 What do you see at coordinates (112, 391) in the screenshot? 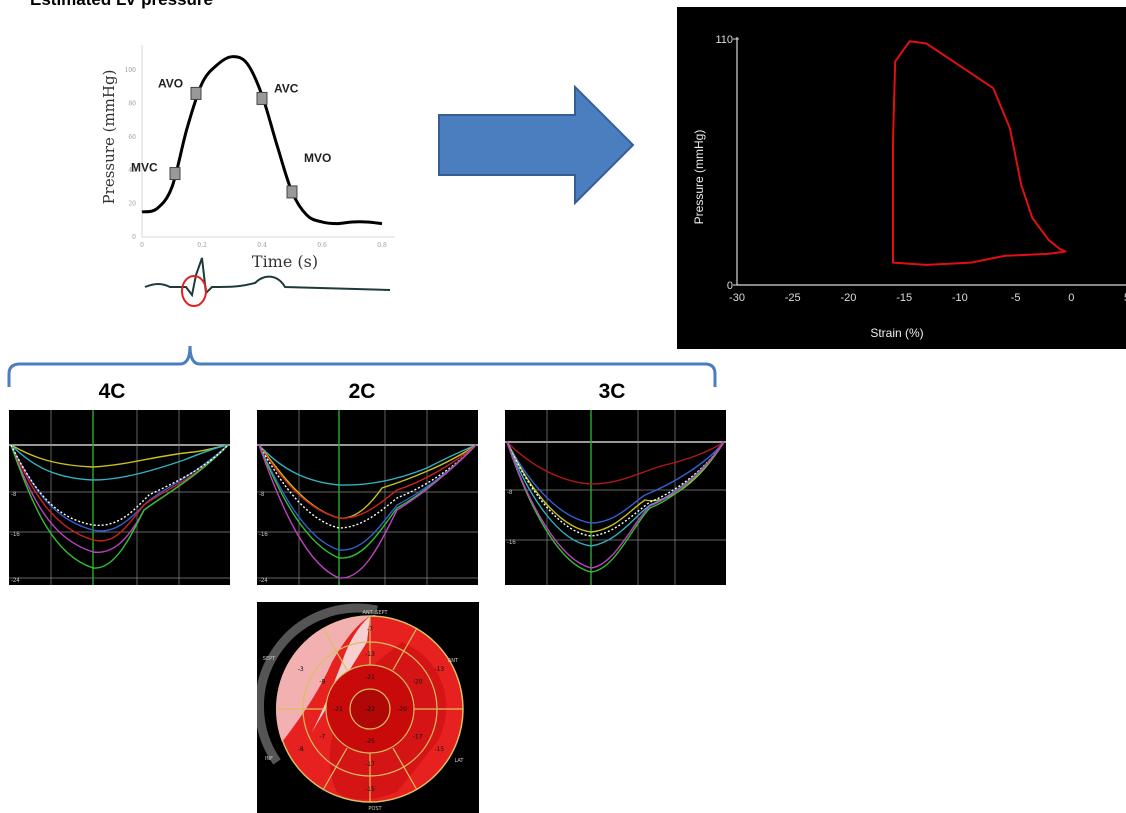
I see `view-label-4c: 4C` at bounding box center [112, 391].